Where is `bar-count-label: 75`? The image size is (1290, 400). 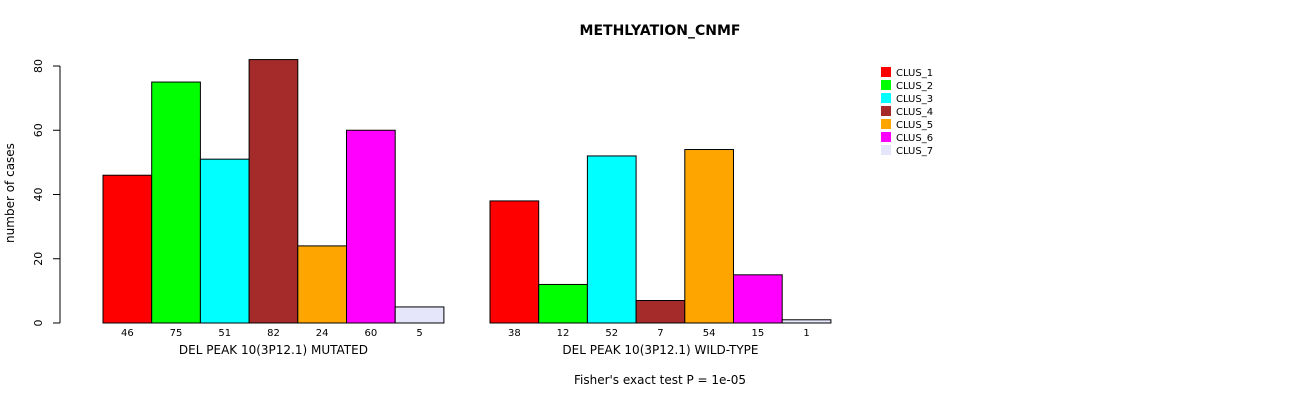
bar-count-label: 75 is located at coordinates (176, 333).